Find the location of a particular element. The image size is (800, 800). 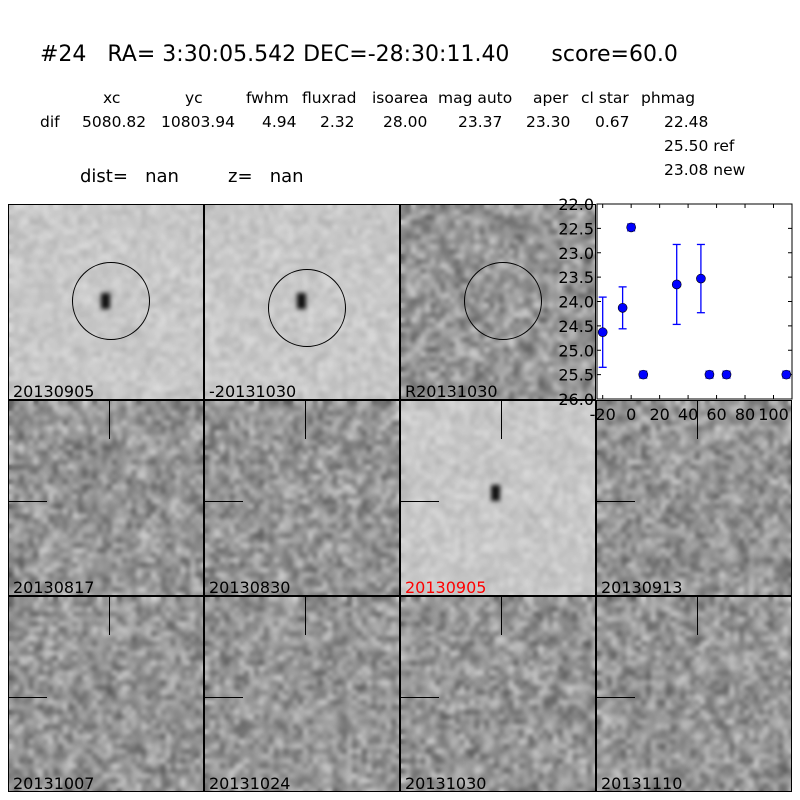

image-stamp: 20130913 is located at coordinates (694, 498).